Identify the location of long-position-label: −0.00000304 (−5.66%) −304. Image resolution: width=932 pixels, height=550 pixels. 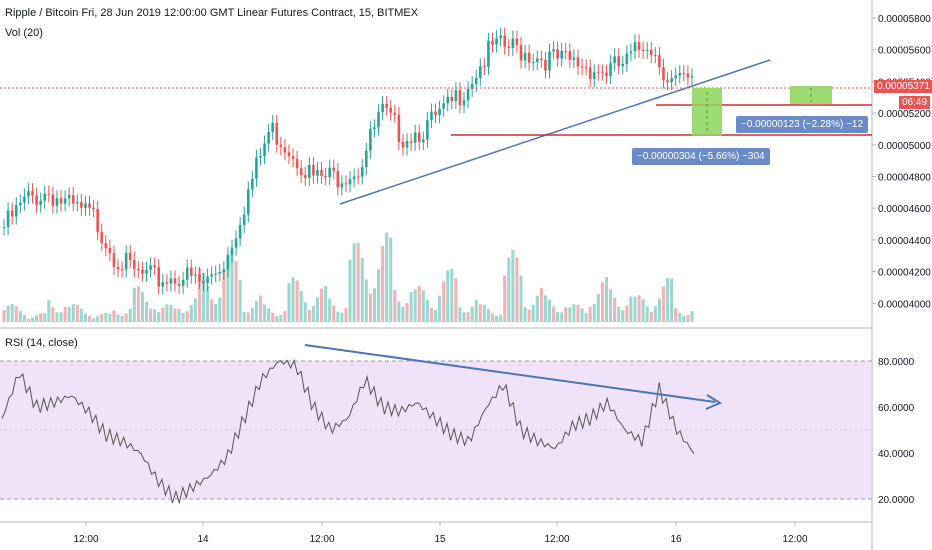
(701, 156).